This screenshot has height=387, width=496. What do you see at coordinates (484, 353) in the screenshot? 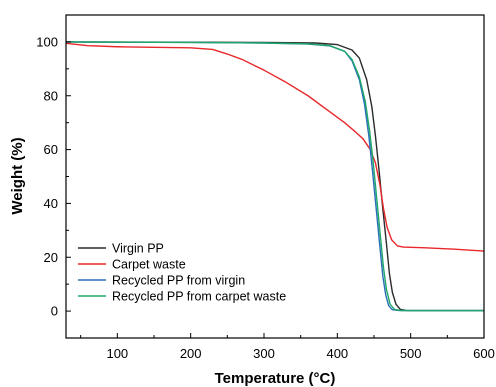
I see `x-tick-label: 600` at bounding box center [484, 353].